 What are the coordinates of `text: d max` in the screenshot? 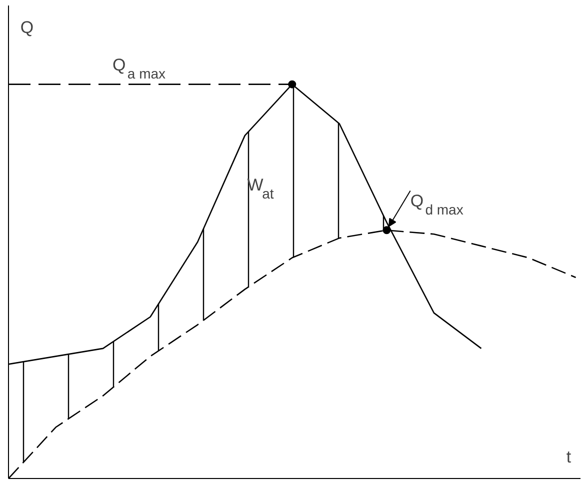 It's located at (444, 209).